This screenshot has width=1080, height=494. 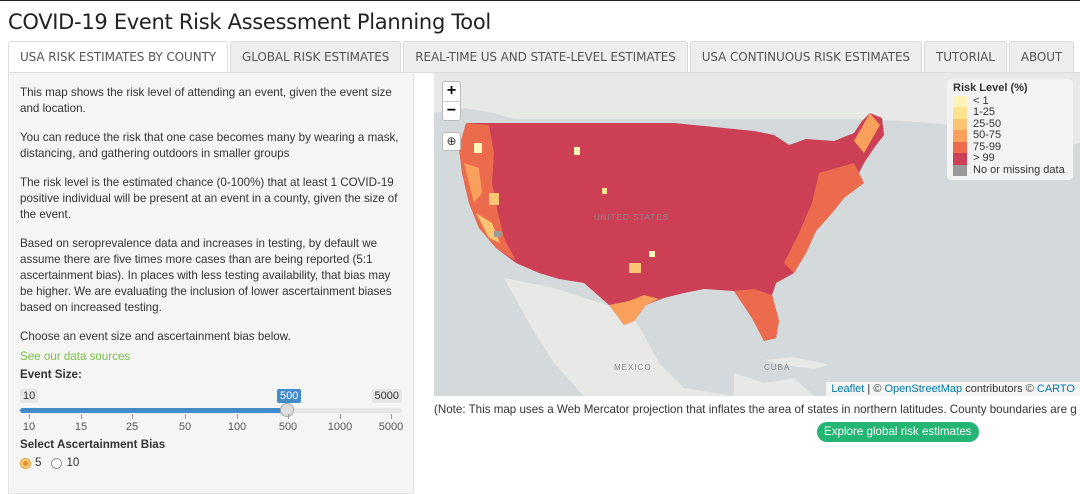 I want to click on florida-region, so click(x=756, y=315).